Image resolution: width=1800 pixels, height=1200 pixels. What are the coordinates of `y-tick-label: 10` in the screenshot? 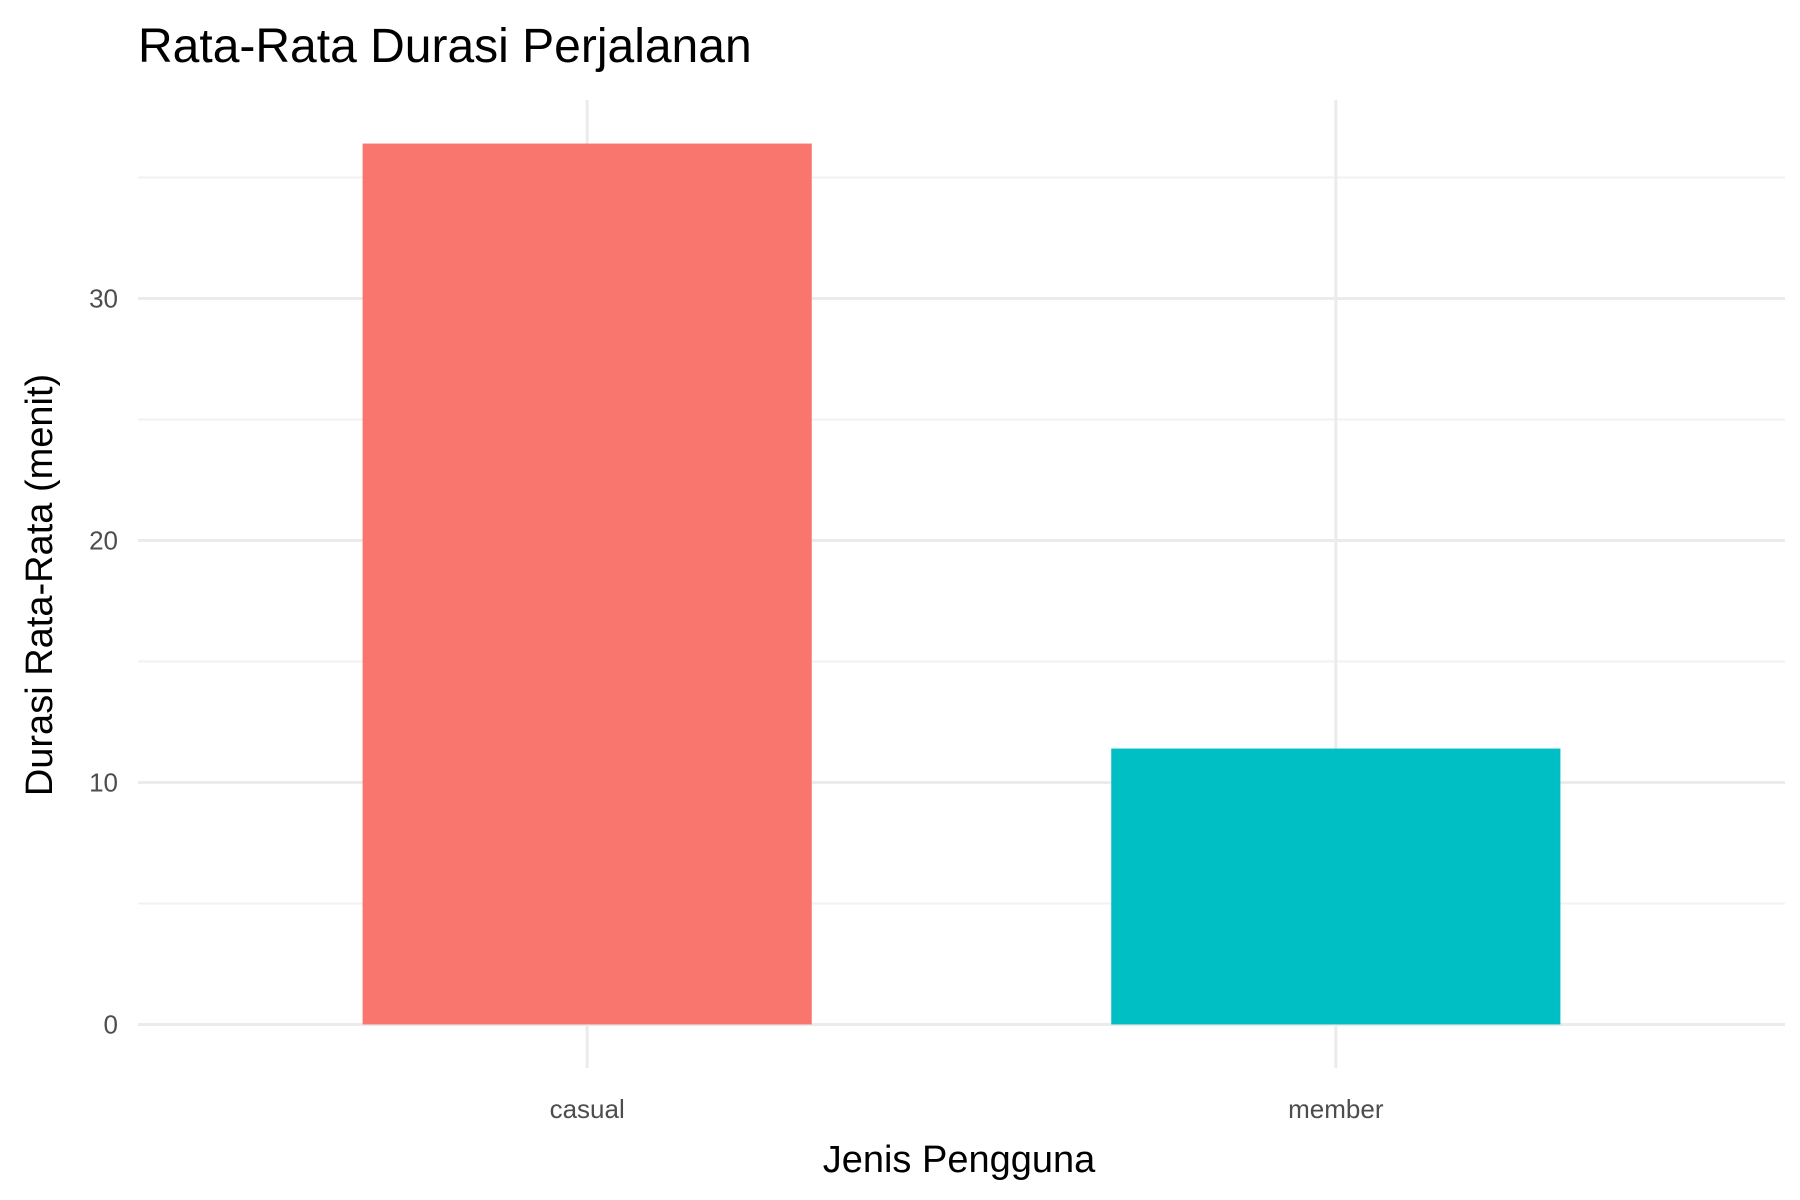 It's located at (103, 782).